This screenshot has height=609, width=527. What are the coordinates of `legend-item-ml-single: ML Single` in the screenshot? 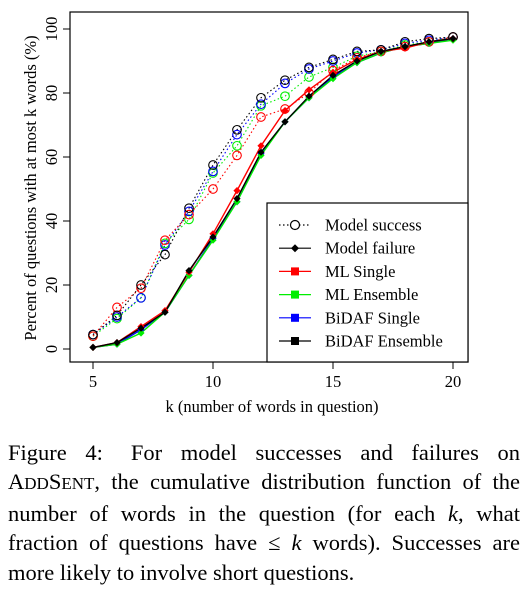 It's located at (337, 271).